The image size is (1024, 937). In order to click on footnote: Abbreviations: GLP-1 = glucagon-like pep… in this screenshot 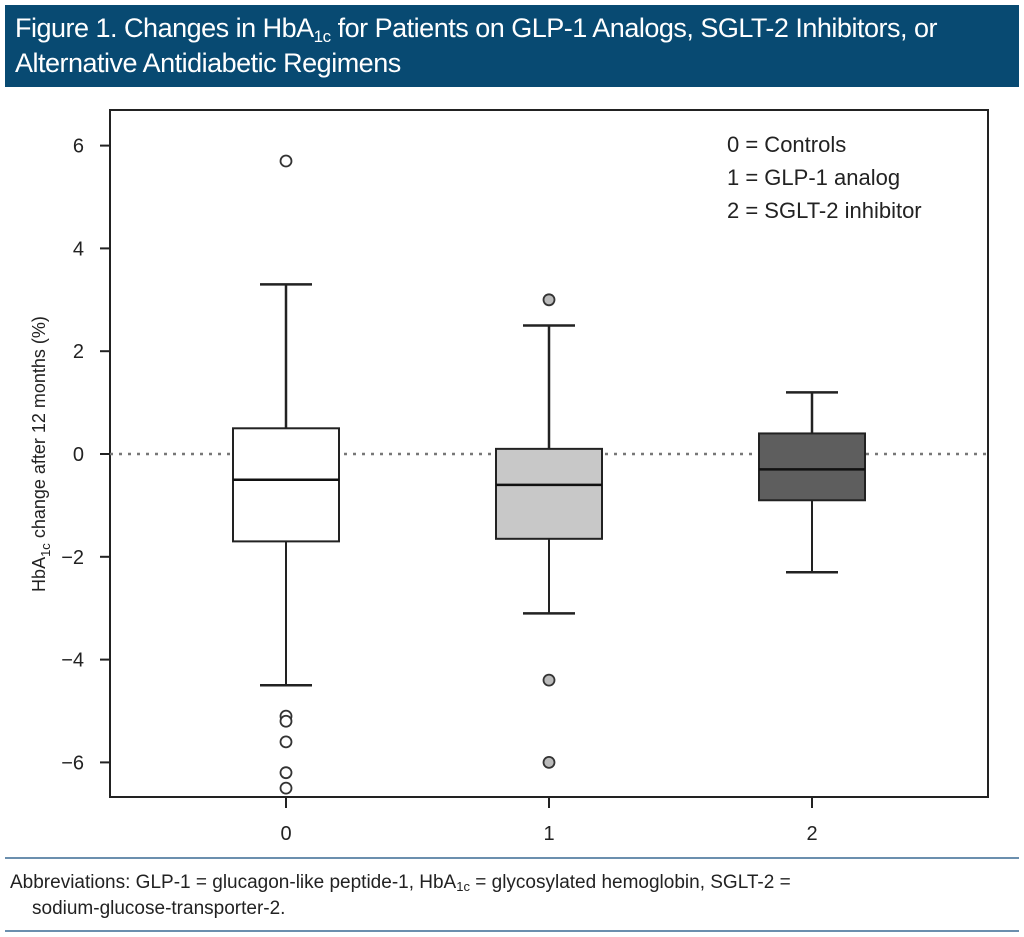, I will do `click(400, 896)`.